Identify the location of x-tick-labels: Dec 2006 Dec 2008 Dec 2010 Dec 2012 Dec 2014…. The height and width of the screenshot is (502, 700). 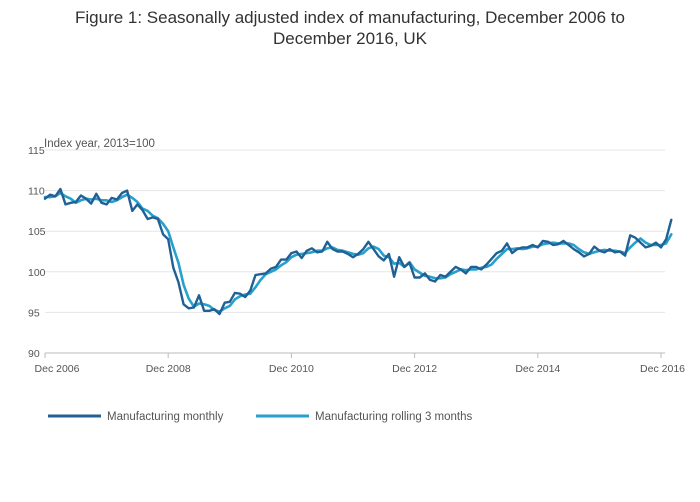
(360, 364).